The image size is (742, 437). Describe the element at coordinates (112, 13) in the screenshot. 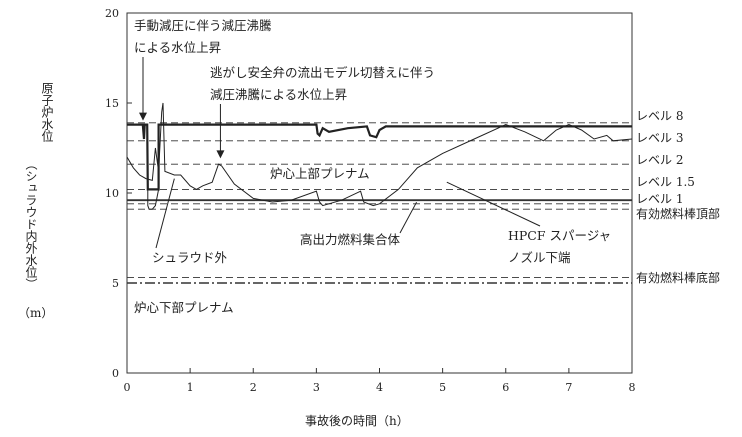

I see `y-tick-label: 20` at that location.